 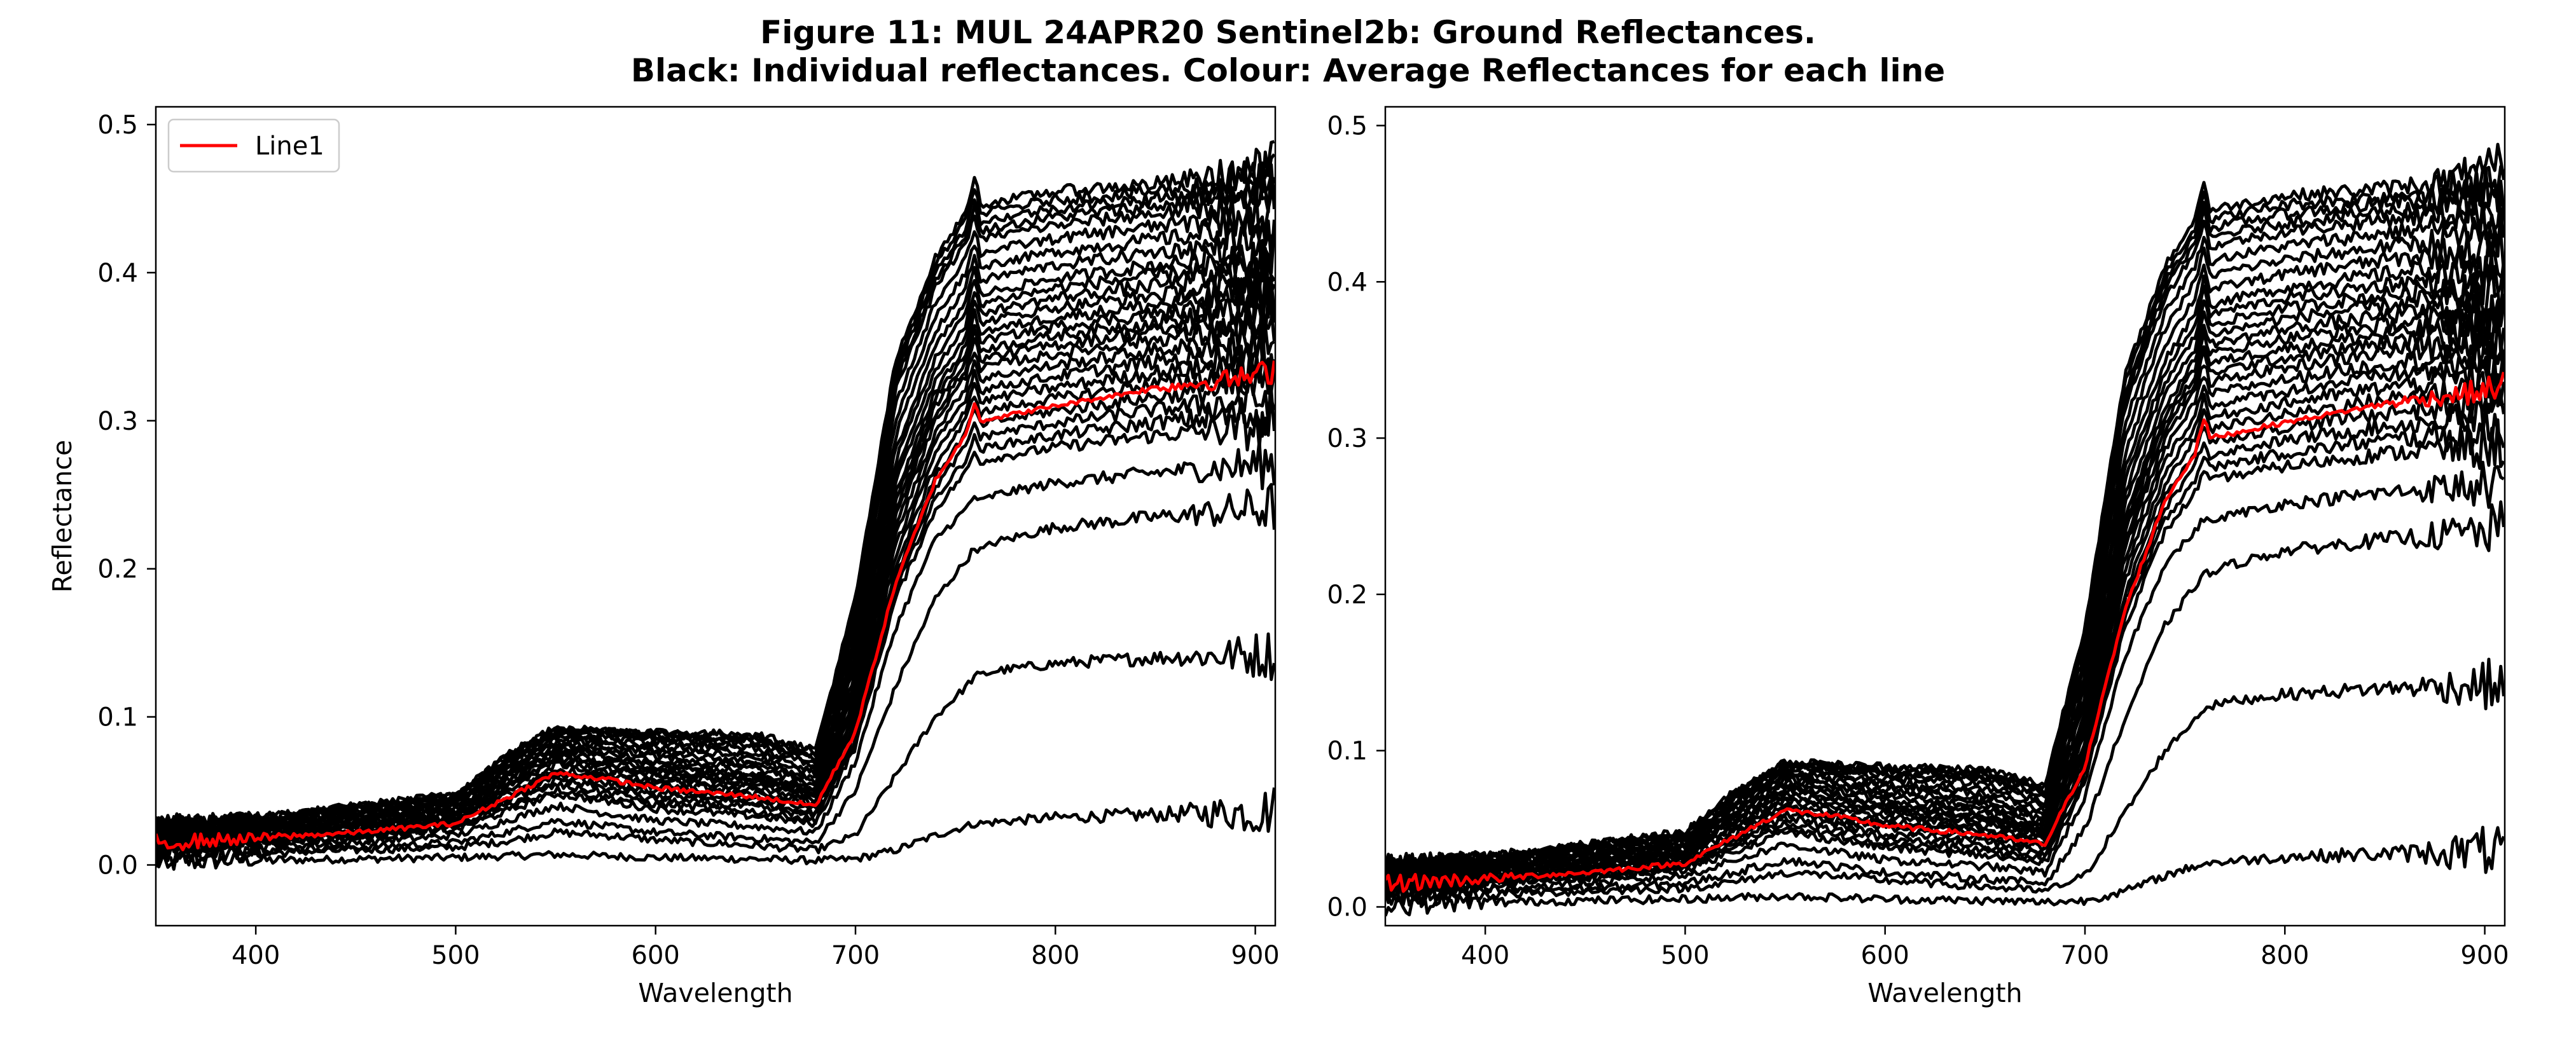 What do you see at coordinates (289, 146) in the screenshot?
I see `legend-entry-label: Line1` at bounding box center [289, 146].